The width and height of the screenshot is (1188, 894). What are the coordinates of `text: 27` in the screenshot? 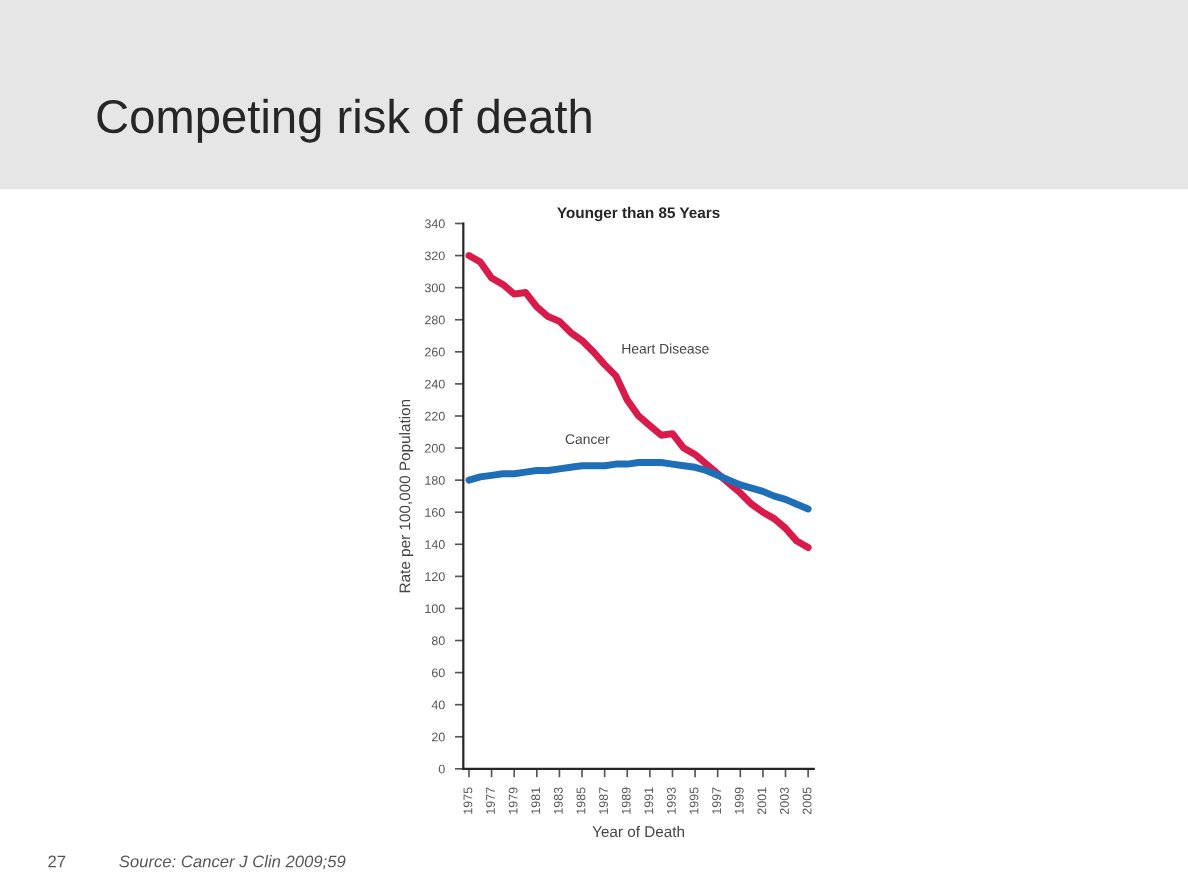 It's located at (57, 861).